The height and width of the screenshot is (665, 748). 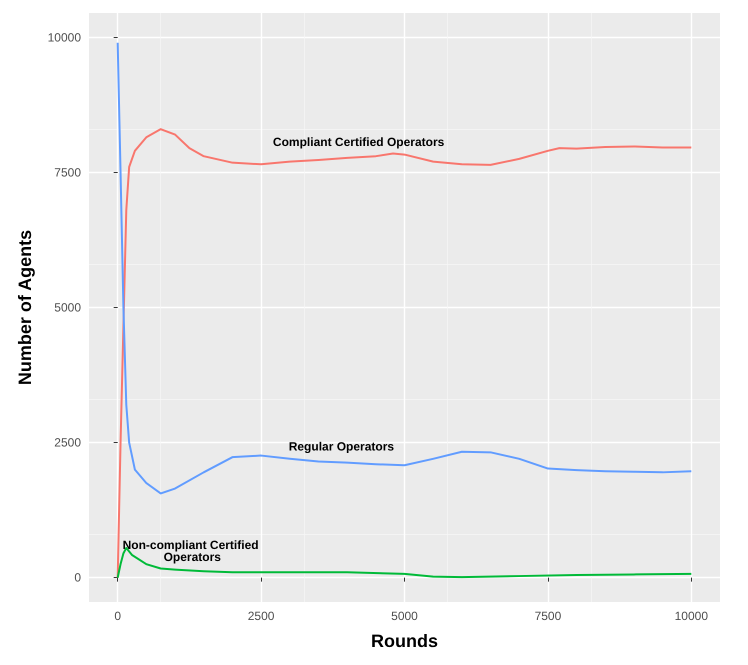 What do you see at coordinates (691, 616) in the screenshot?
I see `x-tick-label: 10000` at bounding box center [691, 616].